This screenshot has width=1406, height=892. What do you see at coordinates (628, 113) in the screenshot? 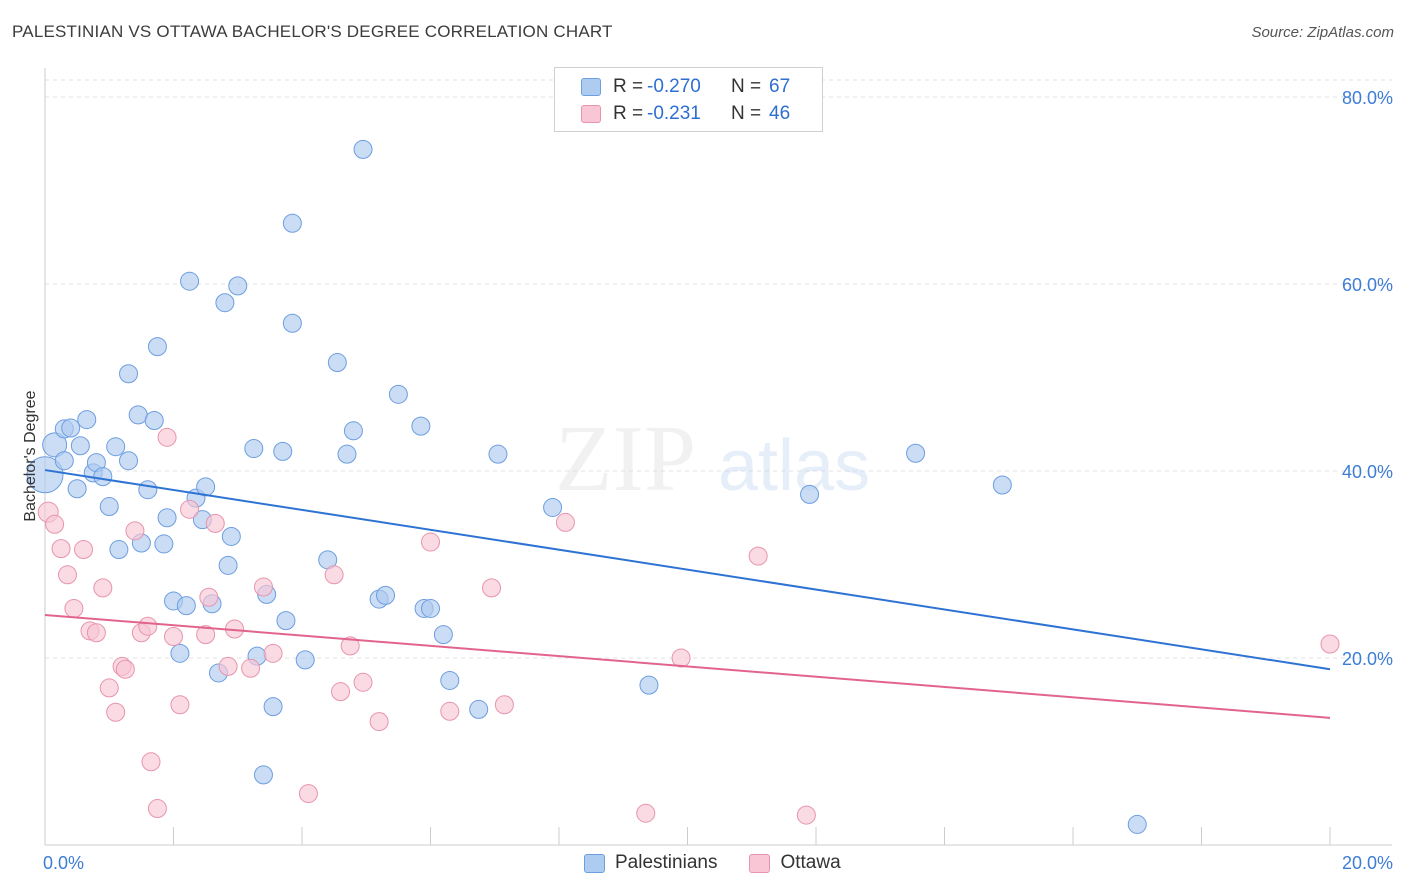
I see `r-label: R =` at bounding box center [628, 113].